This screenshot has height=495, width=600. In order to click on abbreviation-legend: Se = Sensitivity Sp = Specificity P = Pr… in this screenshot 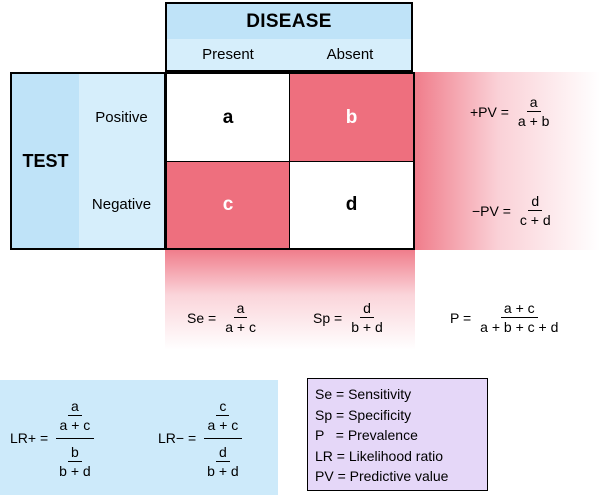, I will do `click(397, 434)`.